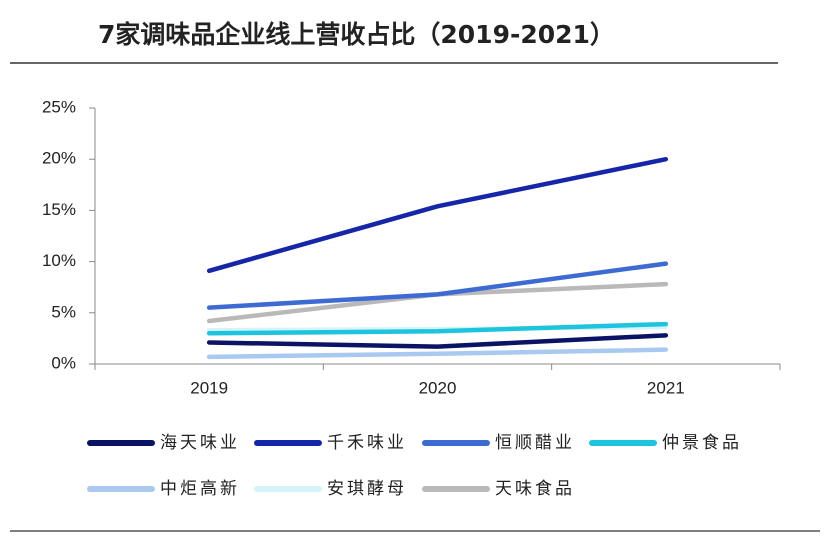 The width and height of the screenshot is (831, 536). Describe the element at coordinates (356, 34) in the screenshot. I see `chart-title: 7家调味品企业线上营收占比（2019-2021）` at that location.